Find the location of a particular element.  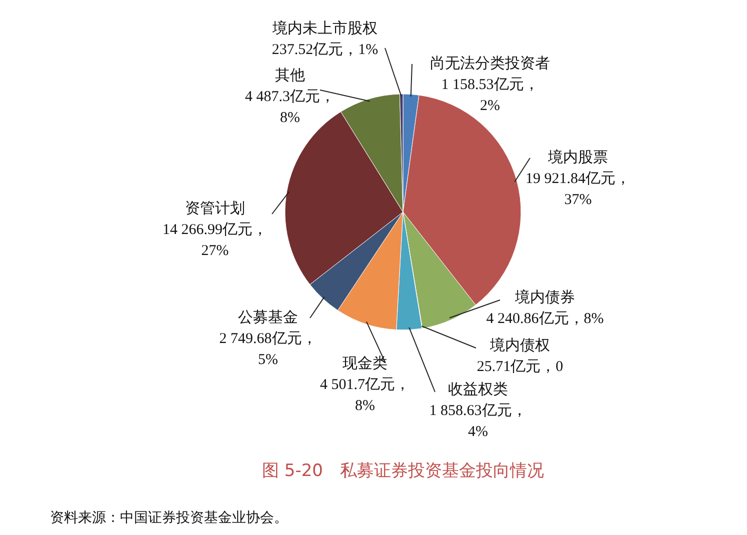

slice-label: 尚无法分类投资者 is located at coordinates (490, 63).